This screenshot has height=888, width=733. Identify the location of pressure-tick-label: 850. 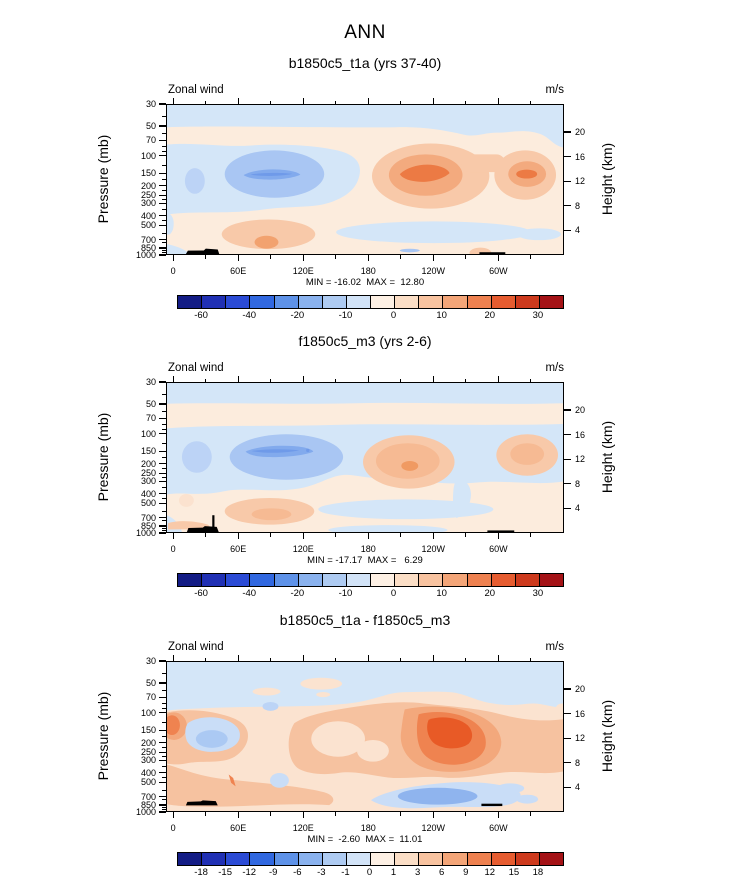
(148, 805).